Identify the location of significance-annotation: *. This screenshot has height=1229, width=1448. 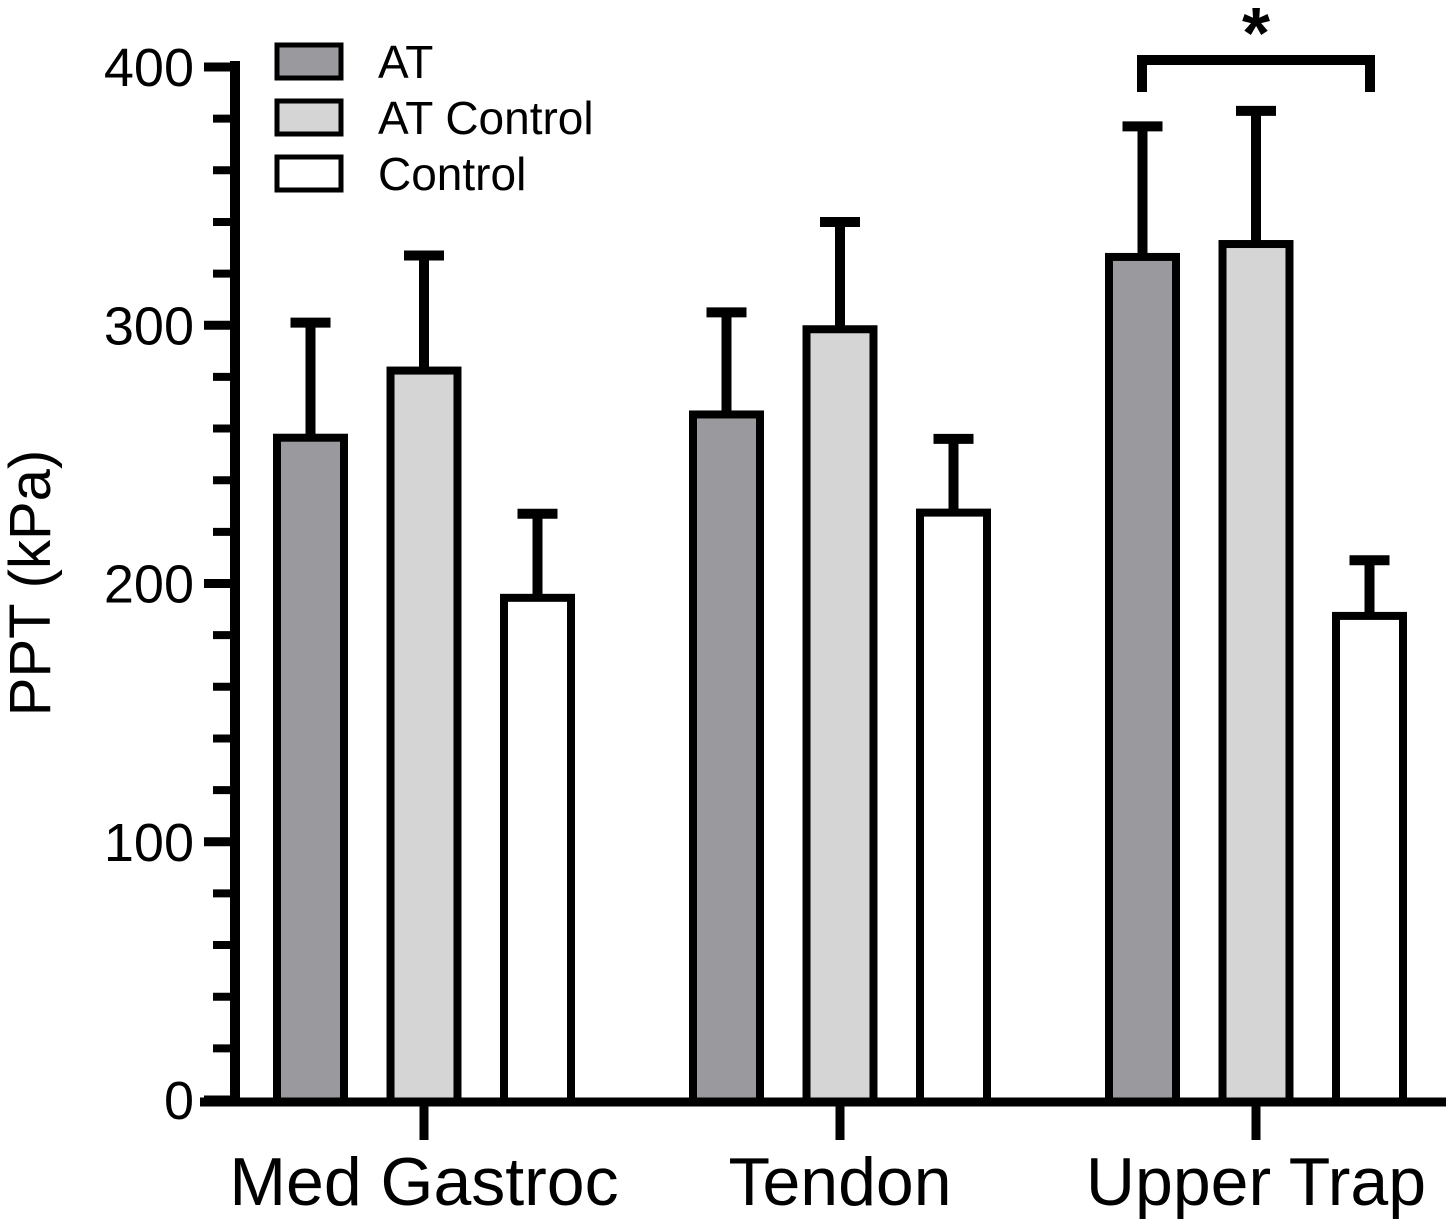
(1256, 46).